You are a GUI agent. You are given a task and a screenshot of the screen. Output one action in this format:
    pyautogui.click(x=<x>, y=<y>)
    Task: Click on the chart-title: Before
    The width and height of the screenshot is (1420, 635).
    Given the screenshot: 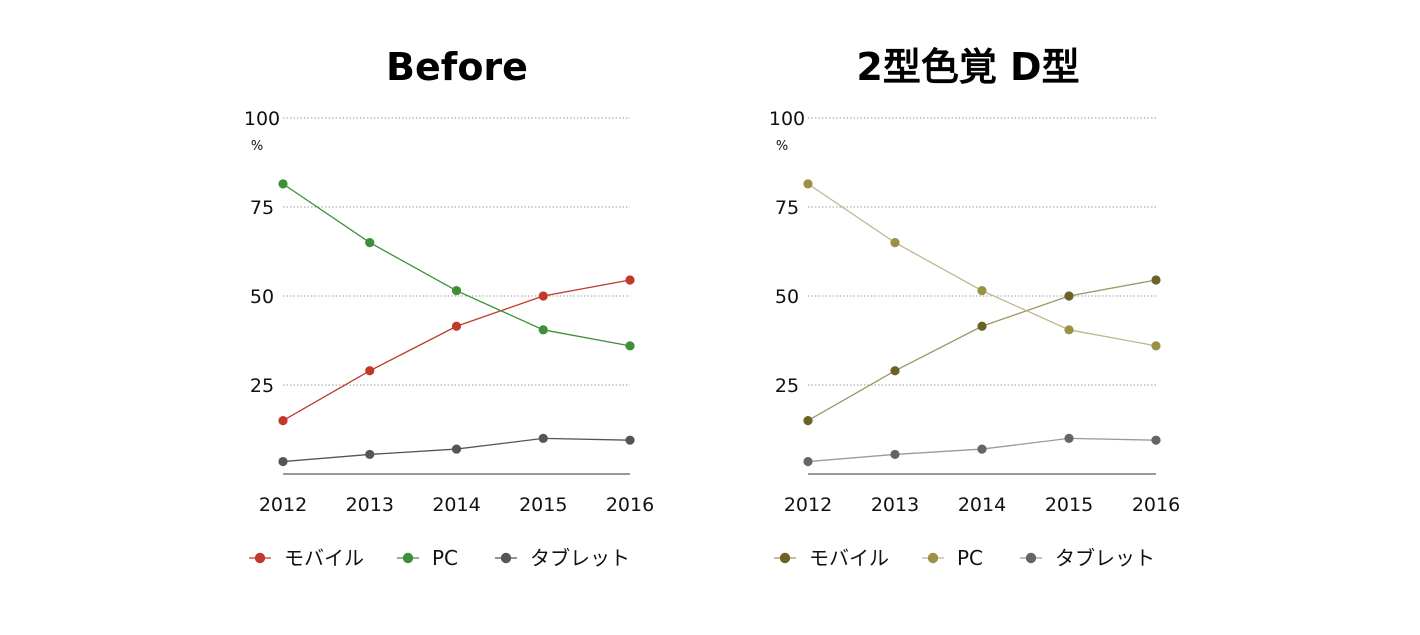 What is the action you would take?
    pyautogui.click(x=457, y=67)
    